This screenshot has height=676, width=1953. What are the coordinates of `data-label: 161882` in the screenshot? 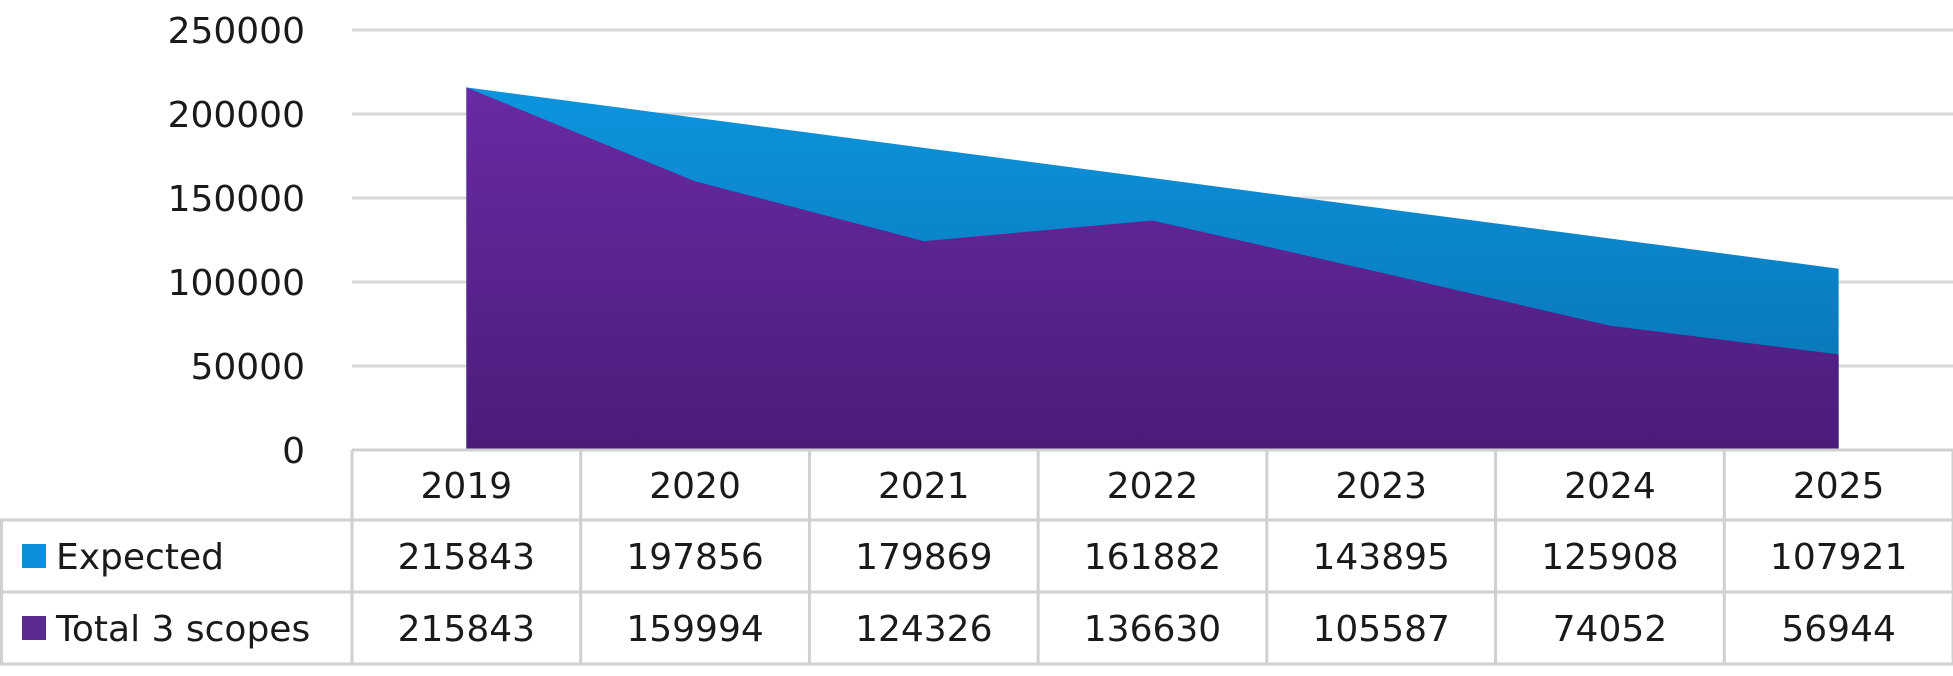 It's located at (1152, 557).